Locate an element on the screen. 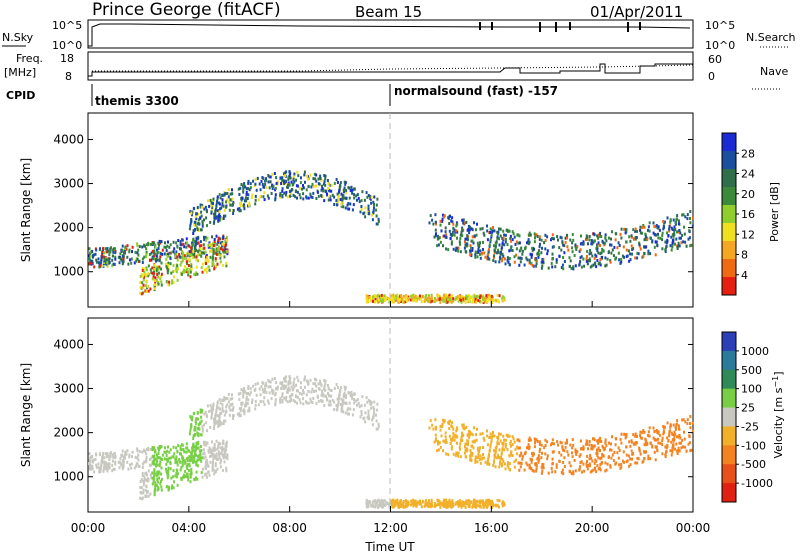 This screenshot has height=554, width=800. velocity-ytick-label: 2000 is located at coordinates (68, 433).